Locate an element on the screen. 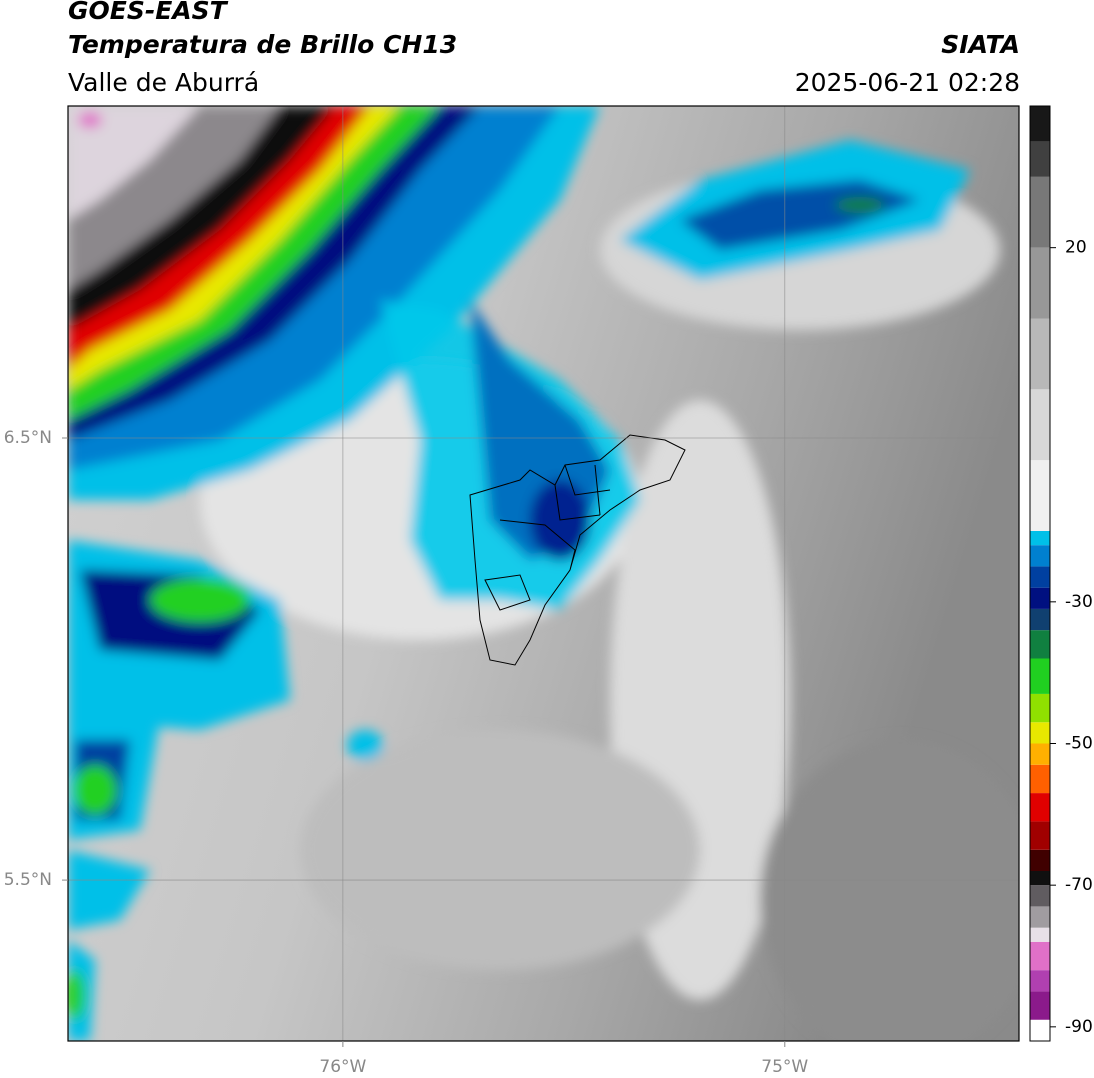 The height and width of the screenshot is (1078, 1094). colorbar-tick-label: -90 is located at coordinates (1079, 1027).